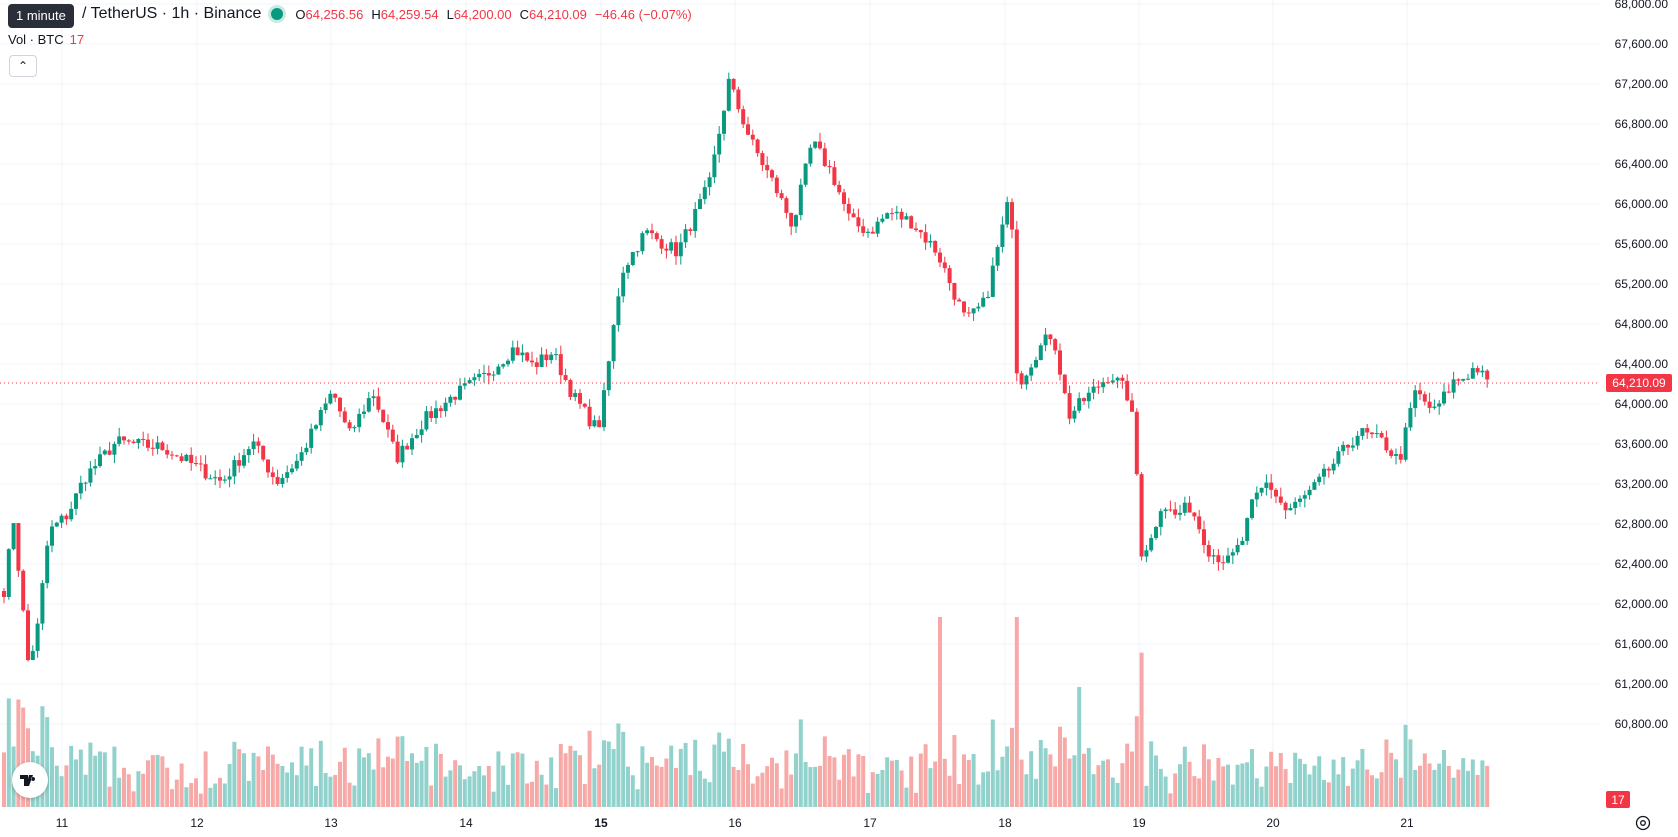  I want to click on collapse-legend-button: ⌃, so click(23, 66).